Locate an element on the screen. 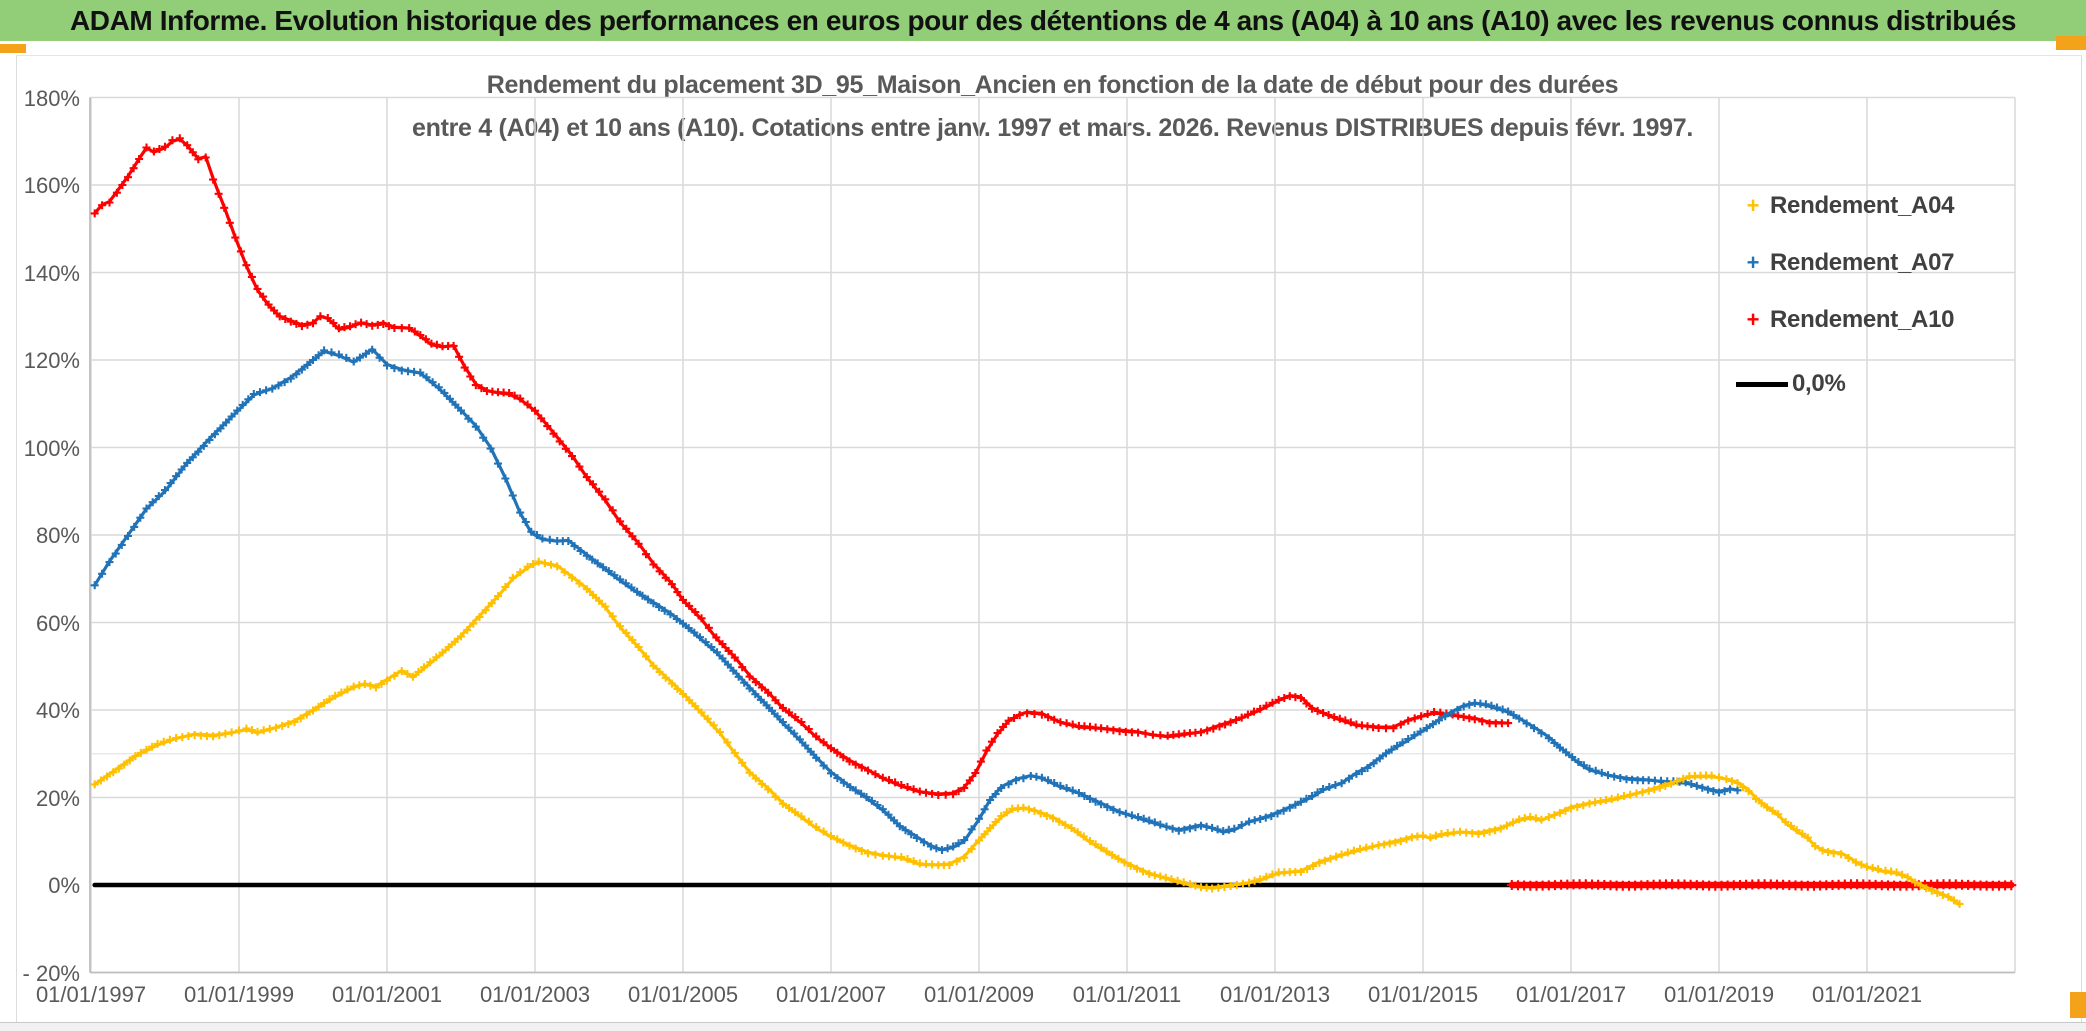 This screenshot has width=2086, height=1031. y-axis-label: 80% is located at coordinates (57, 535).